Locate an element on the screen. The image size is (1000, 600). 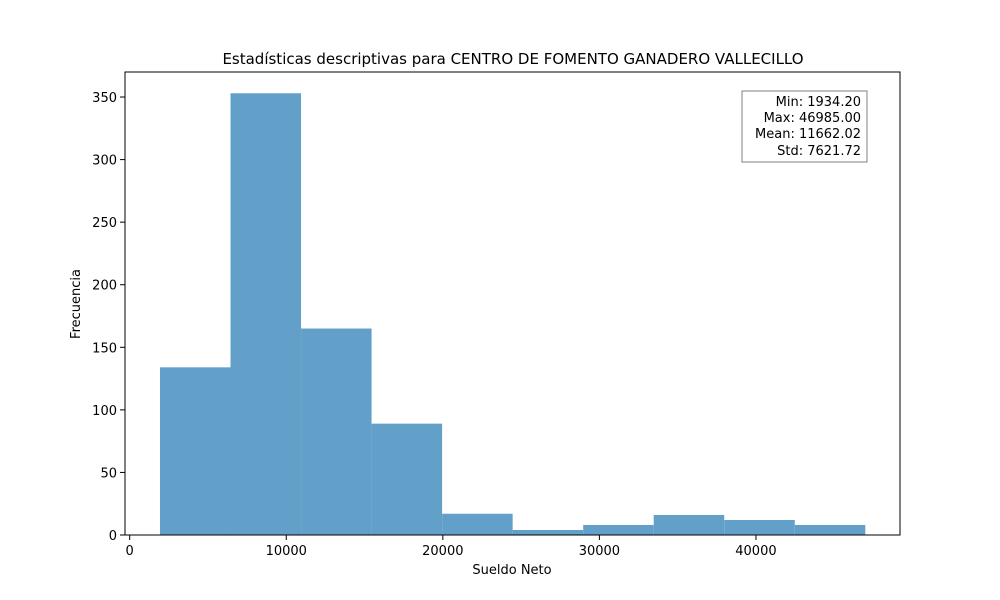
stats-std: Std: 7621.72 is located at coordinates (819, 151).